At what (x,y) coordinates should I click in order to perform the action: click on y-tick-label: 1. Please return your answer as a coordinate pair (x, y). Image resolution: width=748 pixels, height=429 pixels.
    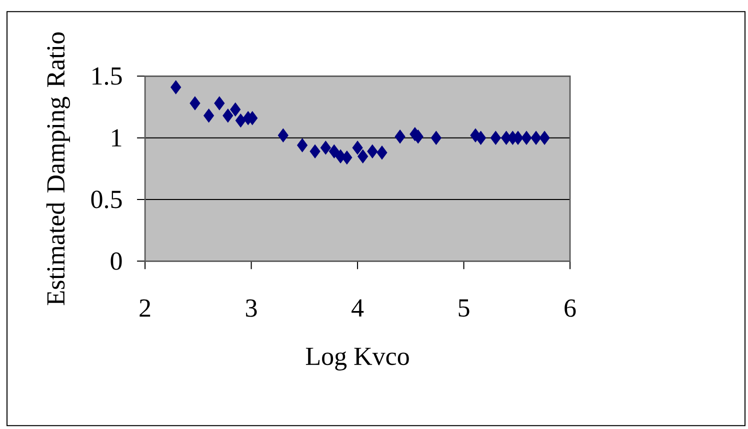
    Looking at the image, I should click on (117, 138).